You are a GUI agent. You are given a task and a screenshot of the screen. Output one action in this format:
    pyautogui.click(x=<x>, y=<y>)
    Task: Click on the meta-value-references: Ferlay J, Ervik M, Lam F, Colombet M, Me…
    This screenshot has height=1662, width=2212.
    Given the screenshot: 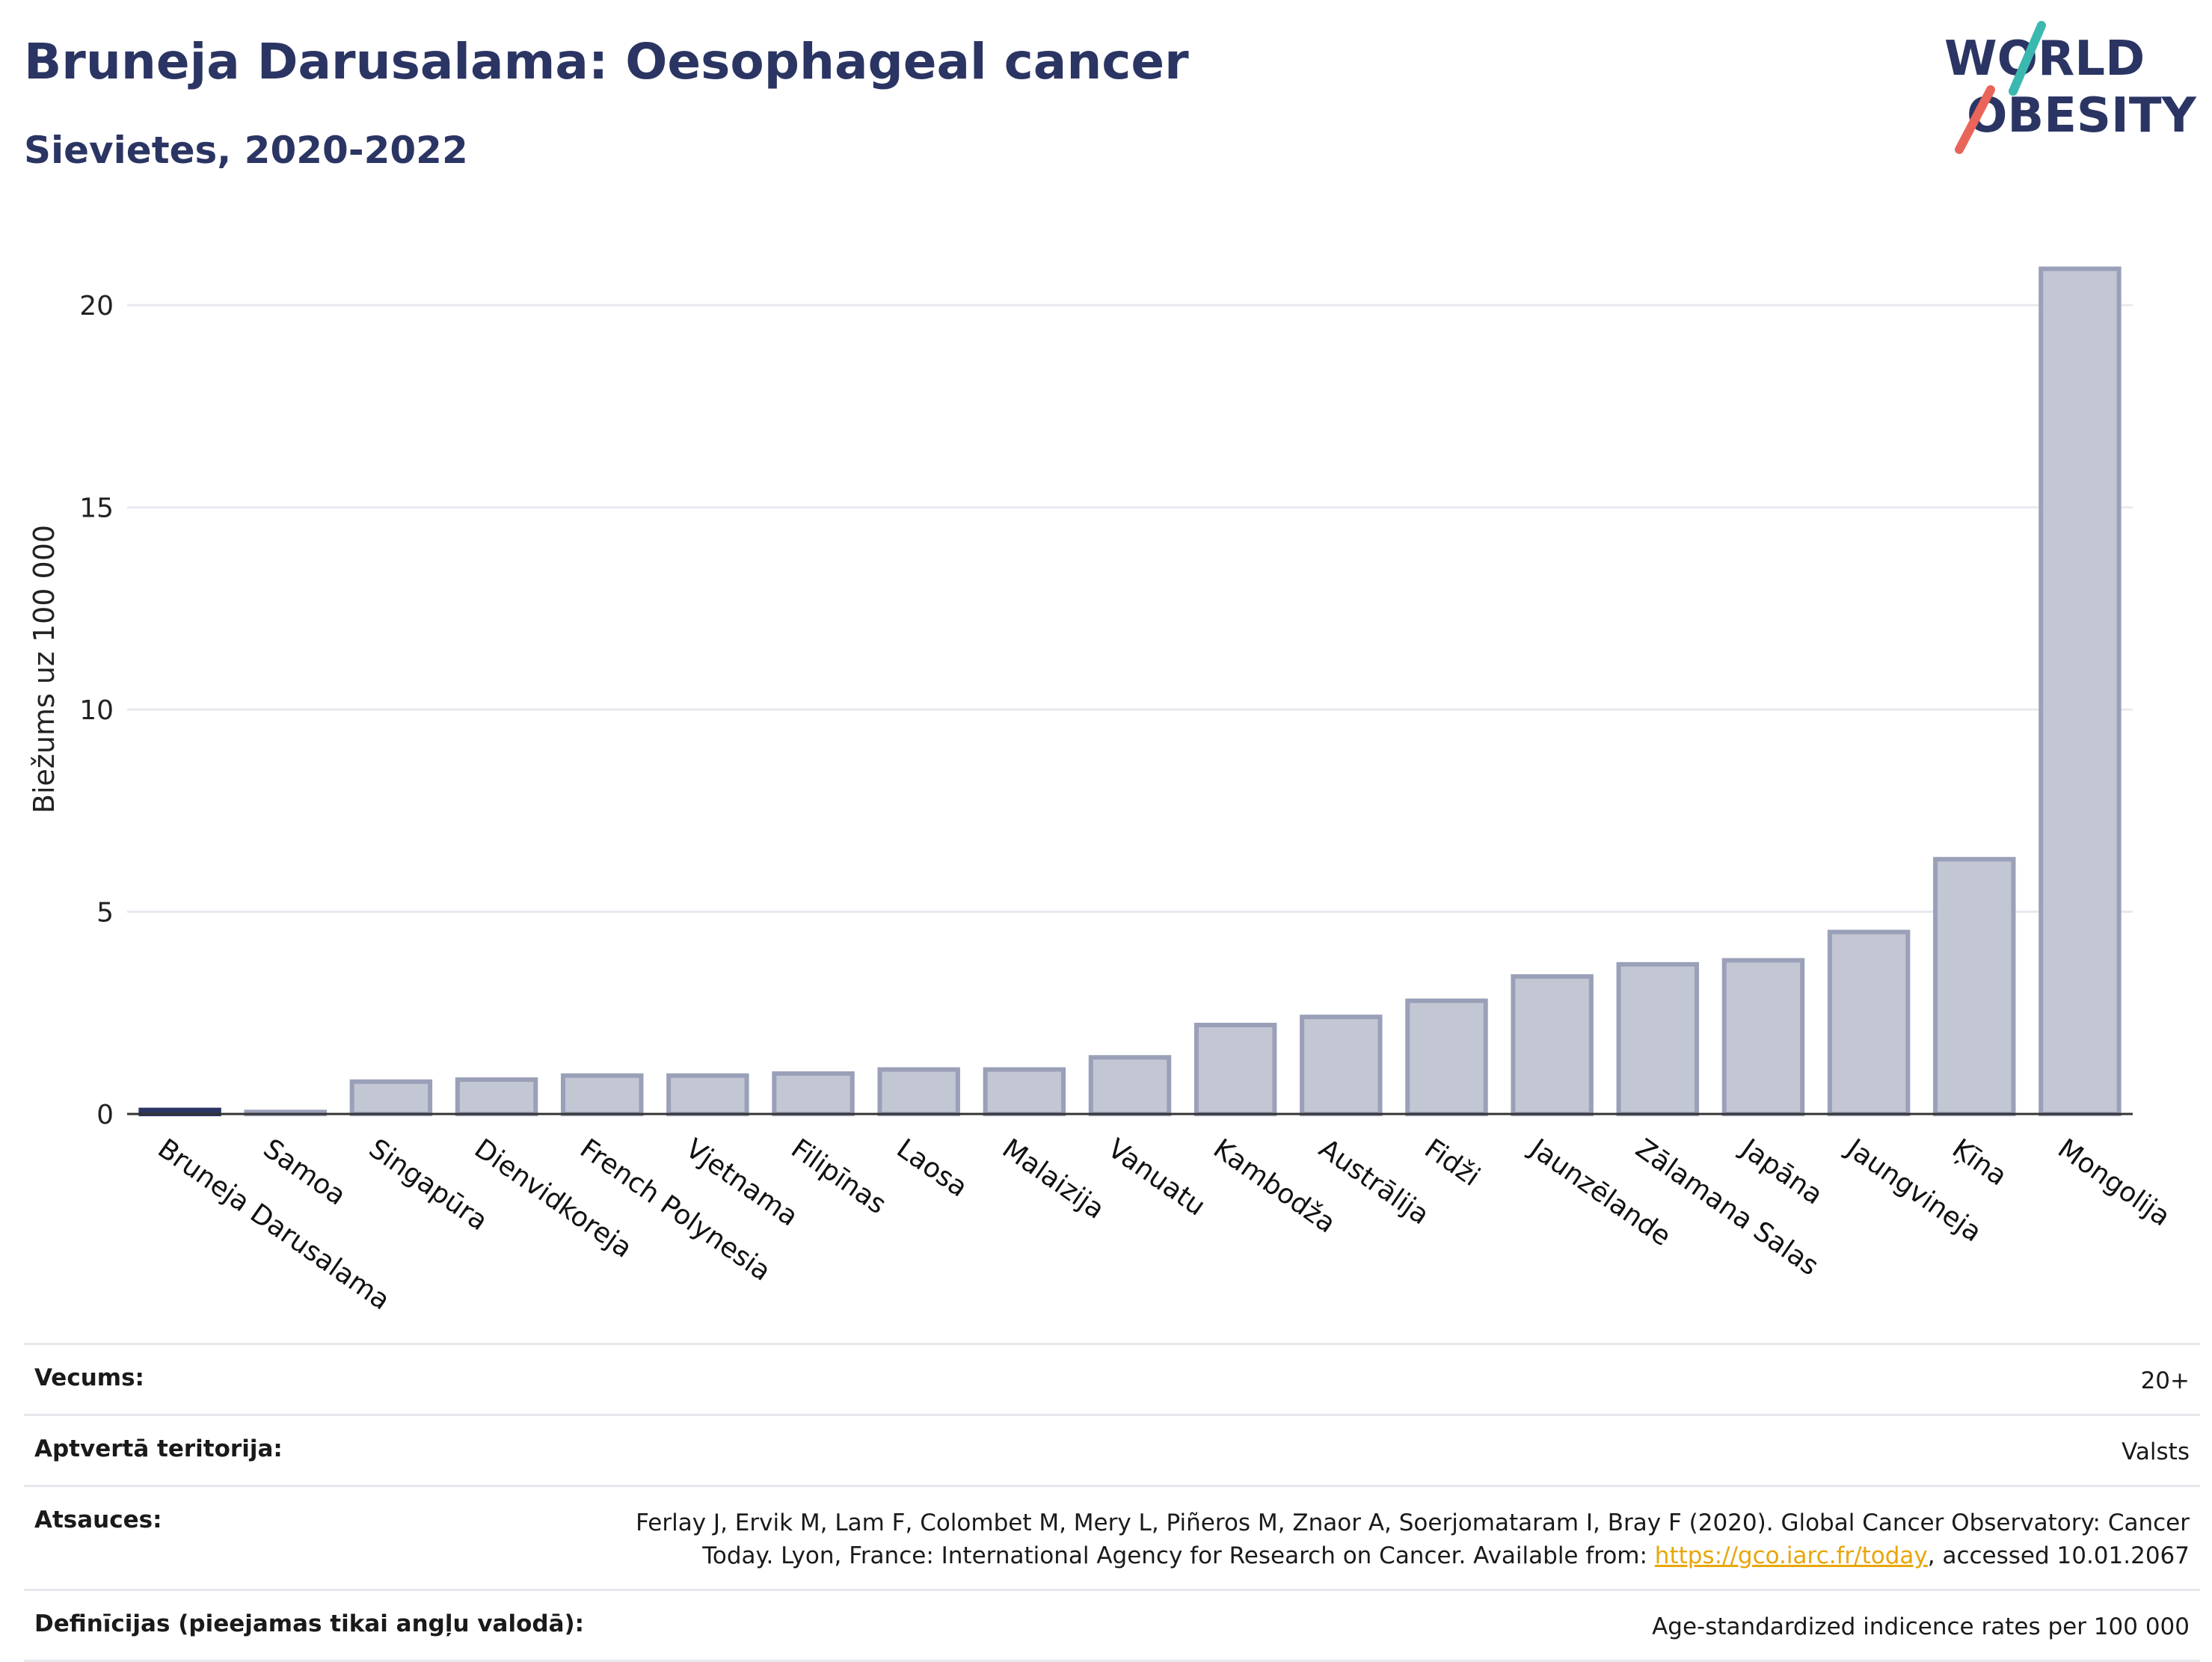 What is the action you would take?
    pyautogui.click(x=1413, y=1539)
    